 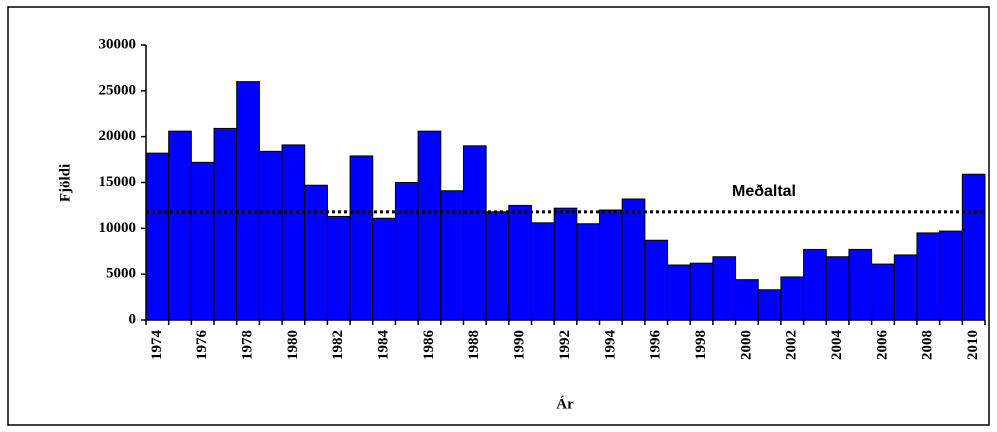 What do you see at coordinates (746, 345) in the screenshot?
I see `x-tick-label: 2000` at bounding box center [746, 345].